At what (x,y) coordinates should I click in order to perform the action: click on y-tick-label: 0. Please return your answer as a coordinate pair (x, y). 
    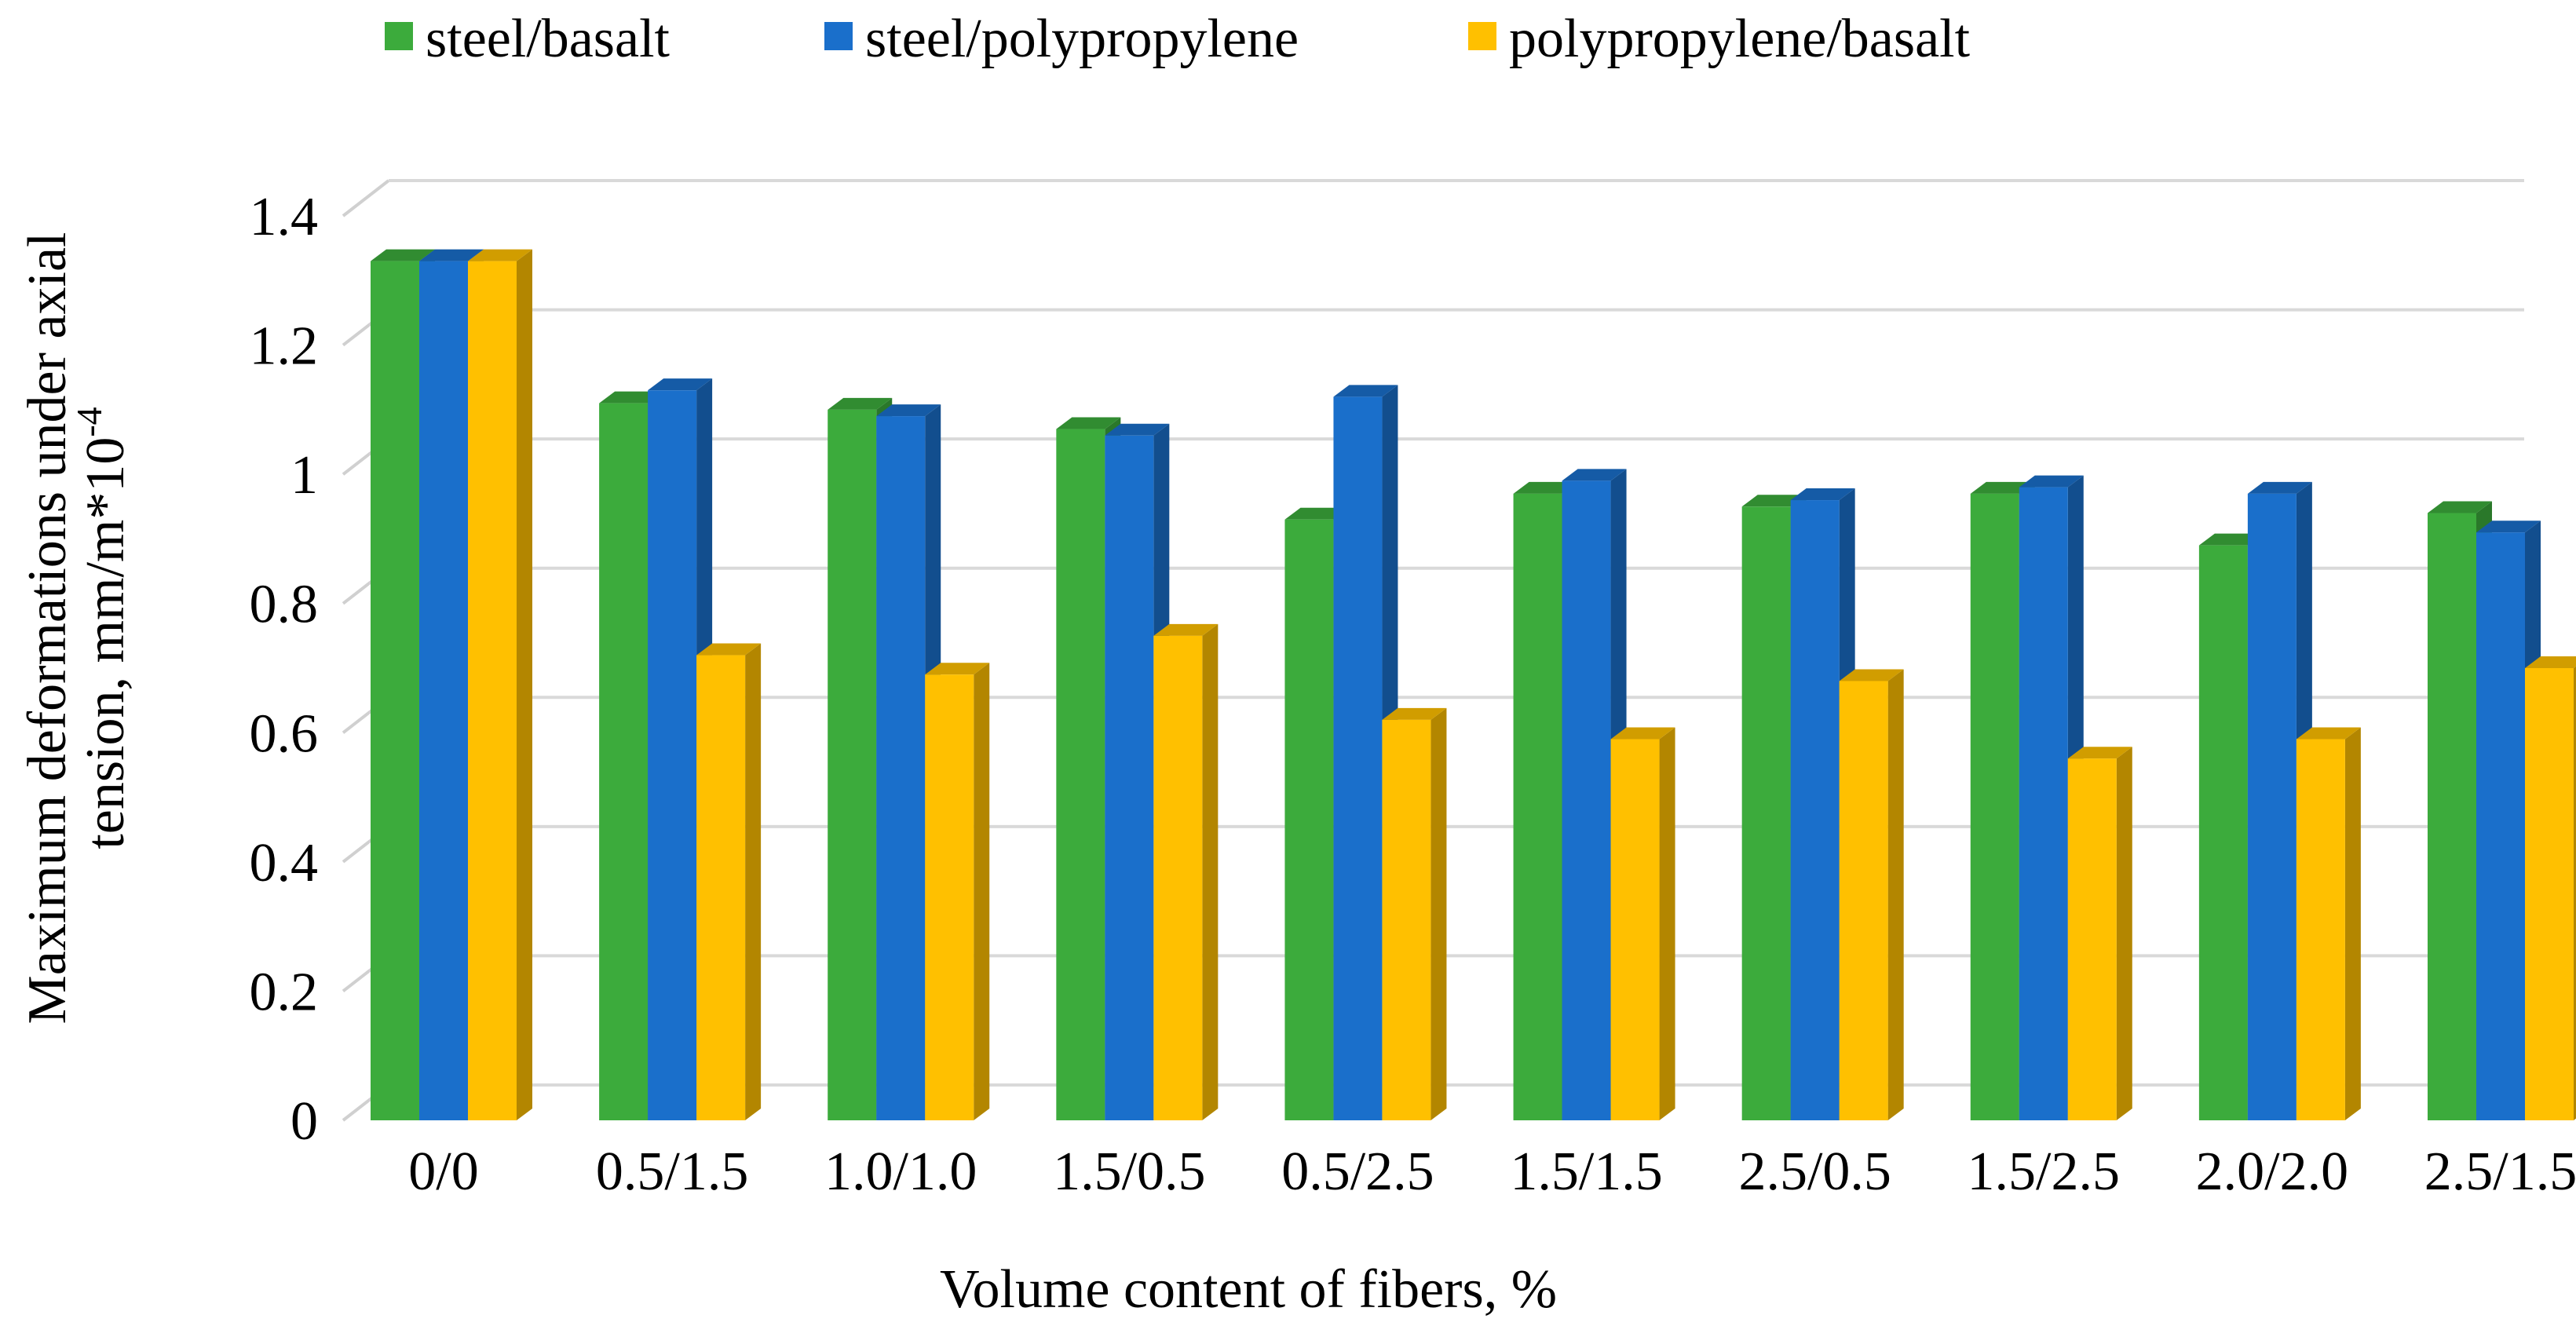
    Looking at the image, I should click on (304, 1121).